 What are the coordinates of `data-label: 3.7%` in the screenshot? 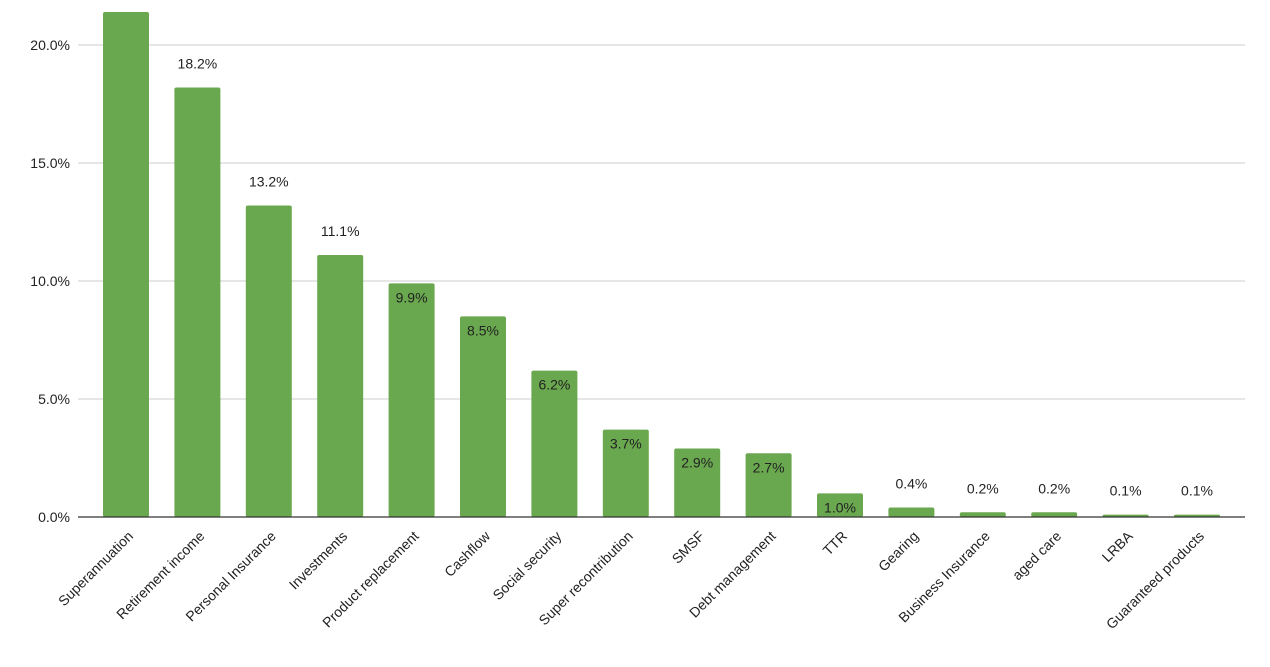 It's located at (626, 444).